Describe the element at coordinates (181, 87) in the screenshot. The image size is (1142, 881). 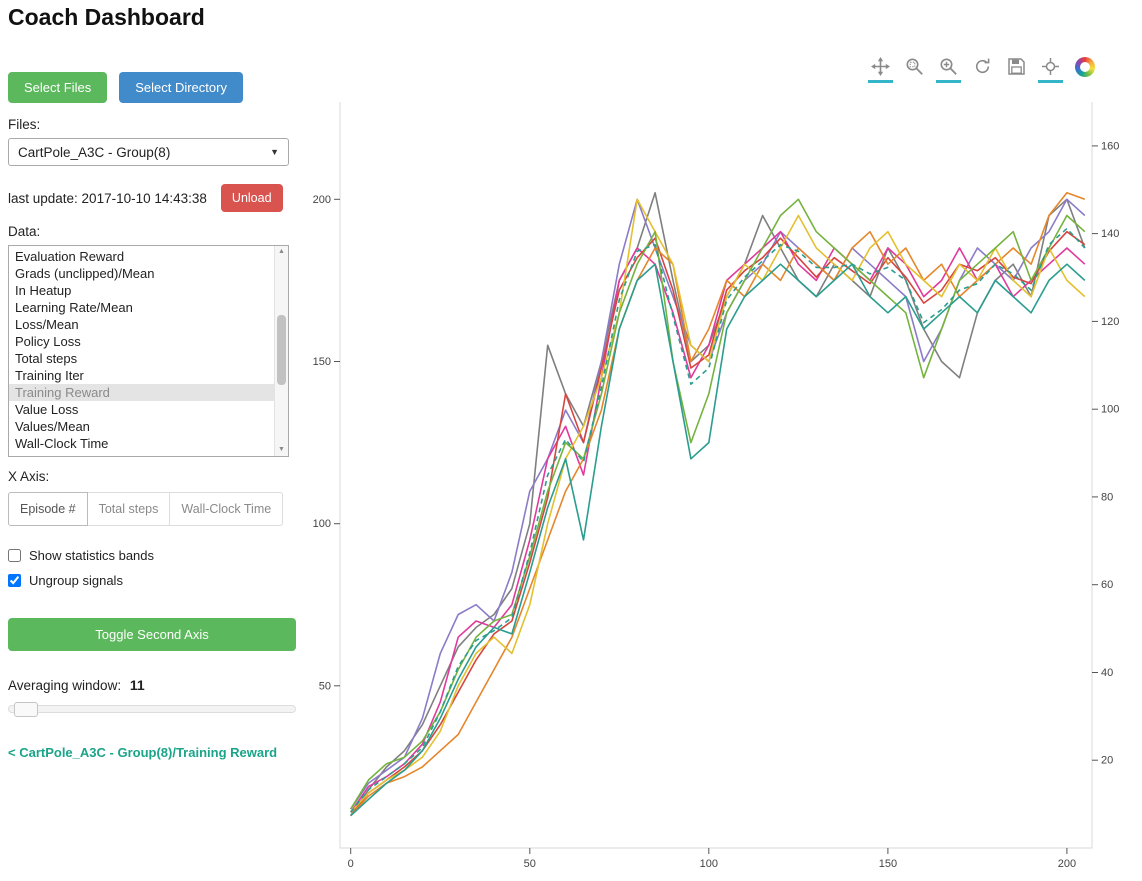
I see `select-directory-button: Select Directory` at that location.